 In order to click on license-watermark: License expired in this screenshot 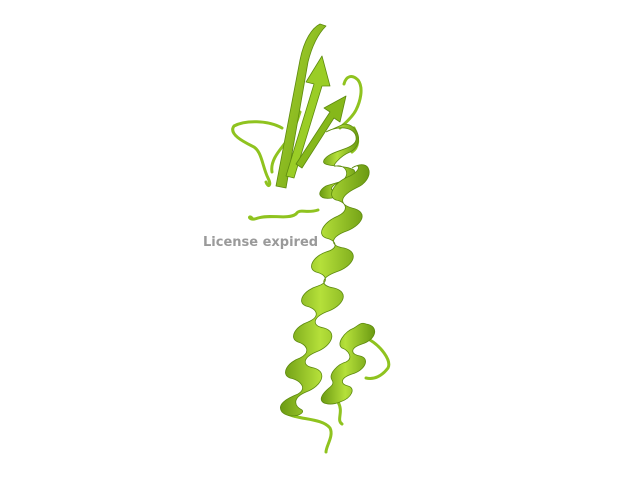, I will do `click(261, 242)`.